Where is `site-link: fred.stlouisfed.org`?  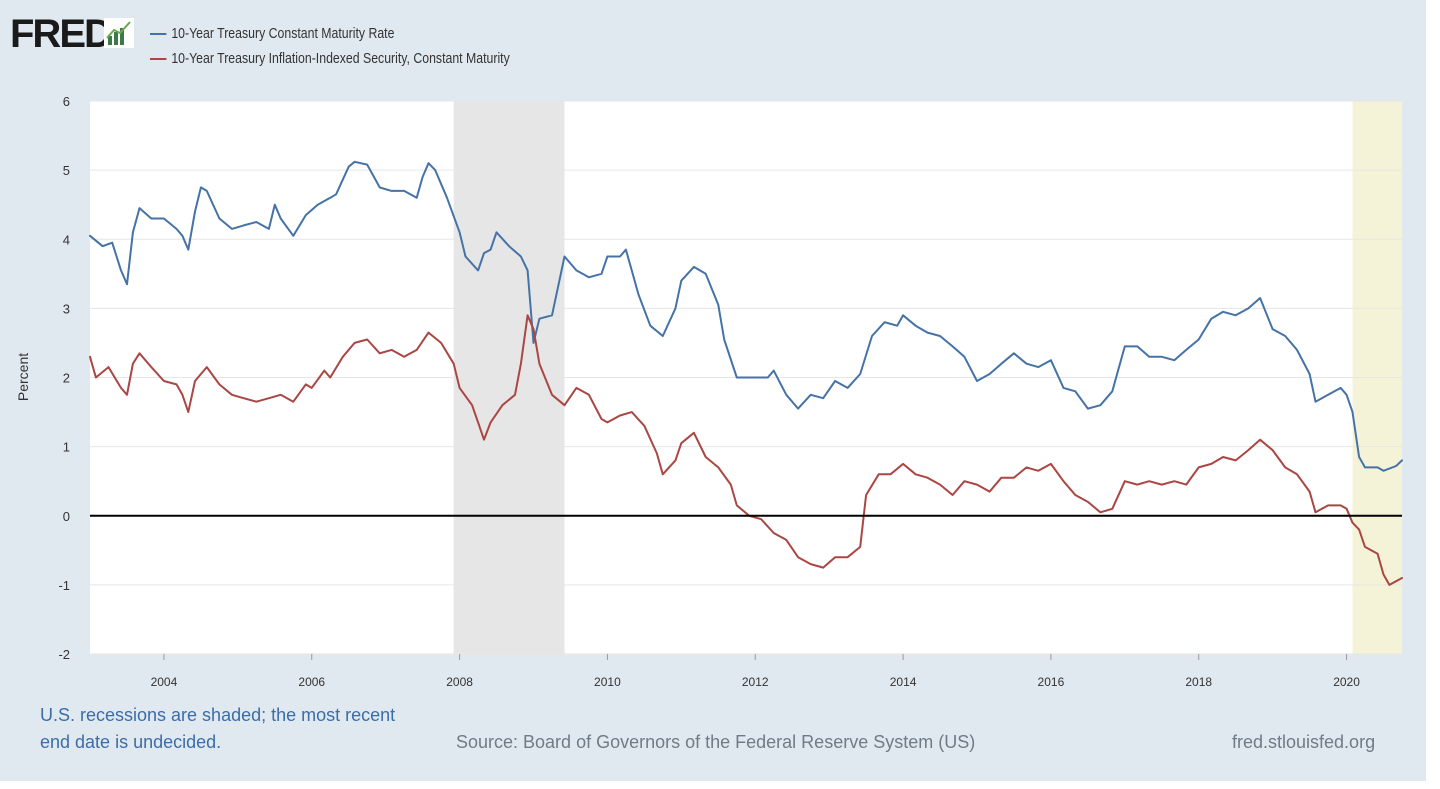 site-link: fred.stlouisfed.org is located at coordinates (1304, 742).